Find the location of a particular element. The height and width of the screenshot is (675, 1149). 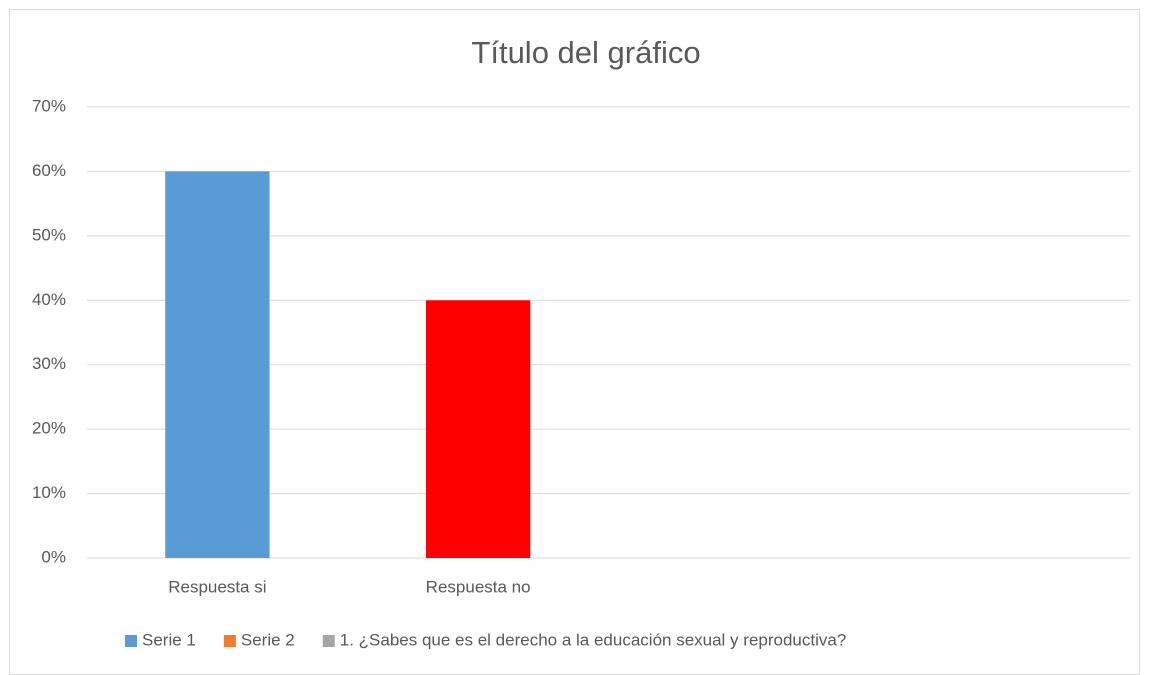

y-tick-label: 10% is located at coordinates (49, 492).